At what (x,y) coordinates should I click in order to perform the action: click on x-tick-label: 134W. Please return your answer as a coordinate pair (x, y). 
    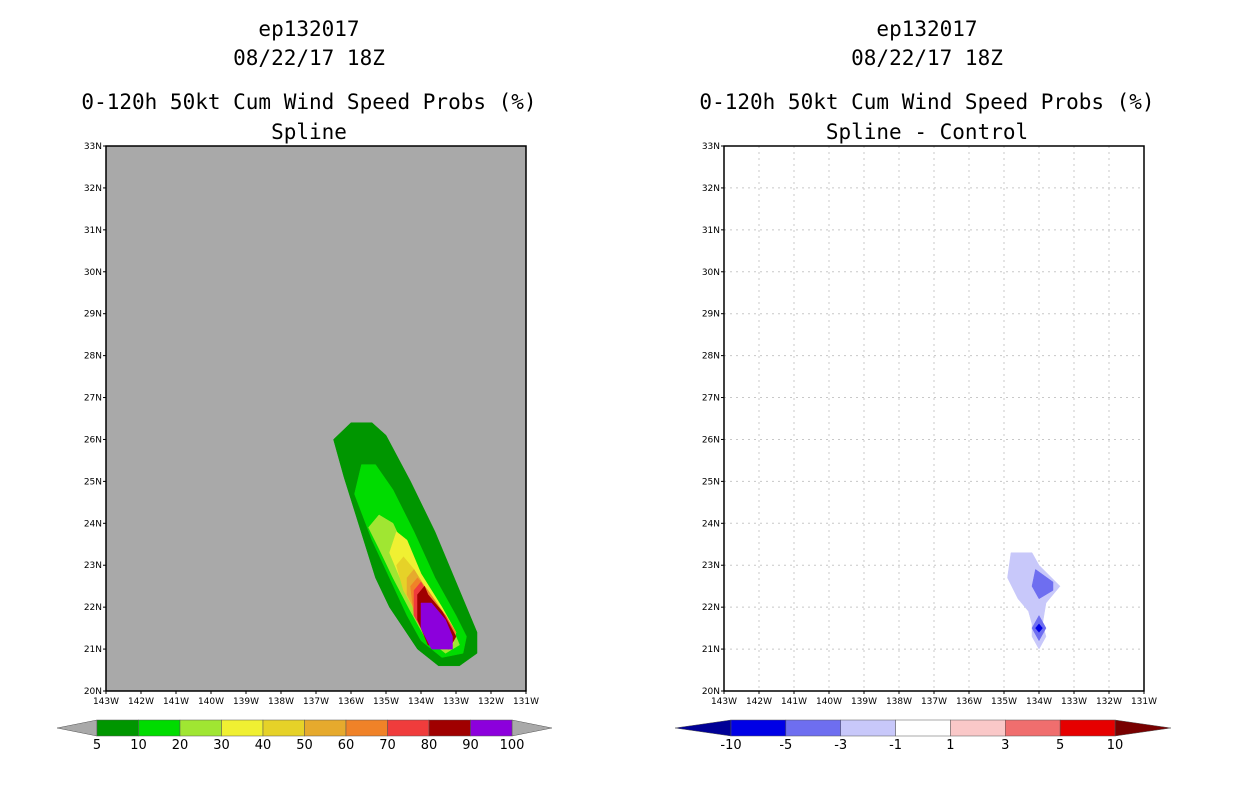
    Looking at the image, I should click on (421, 702).